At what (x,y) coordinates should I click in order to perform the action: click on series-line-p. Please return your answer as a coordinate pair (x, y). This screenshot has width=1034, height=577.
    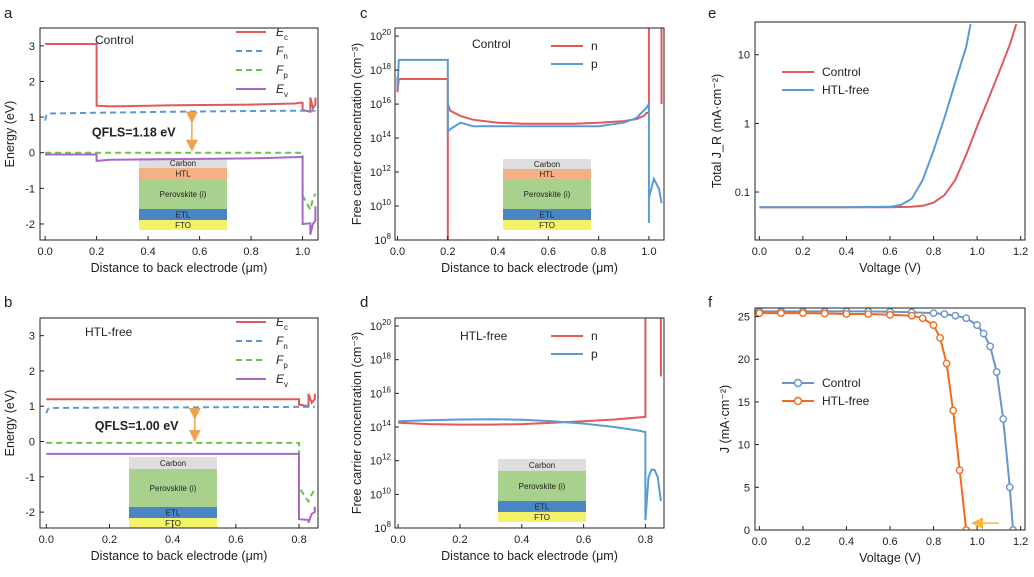
    Looking at the image, I should click on (529, 140).